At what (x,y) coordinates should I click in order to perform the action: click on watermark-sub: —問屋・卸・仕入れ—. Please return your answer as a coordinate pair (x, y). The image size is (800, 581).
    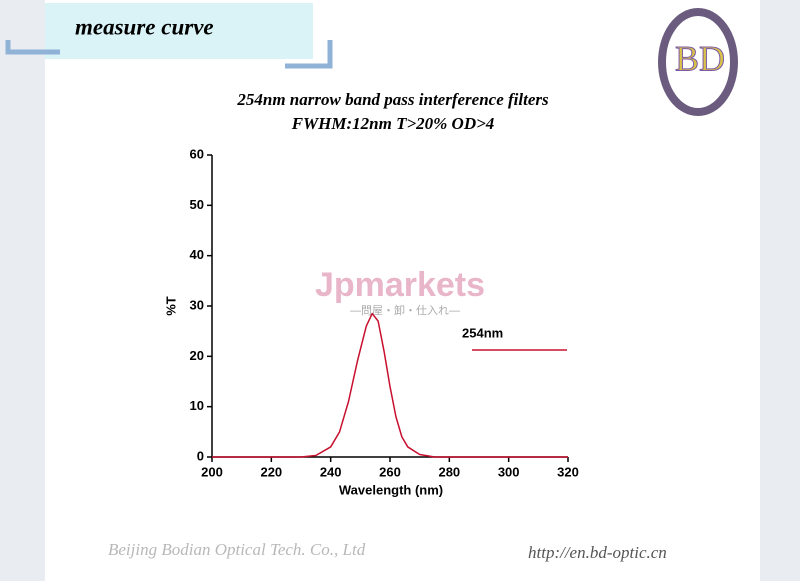
    Looking at the image, I should click on (405, 310).